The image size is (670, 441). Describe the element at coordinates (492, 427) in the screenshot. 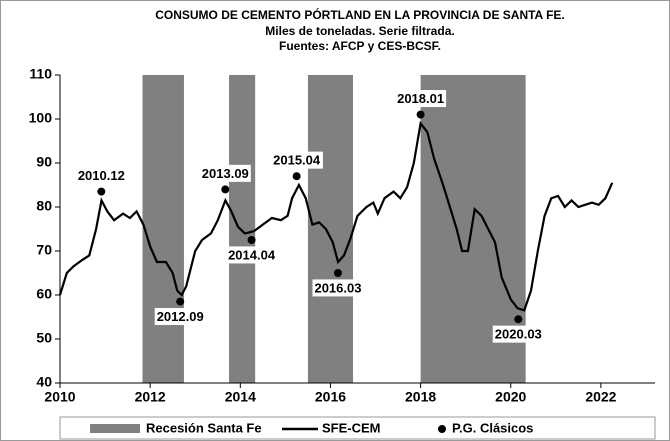

I see `legend-label: P.G. Clásicos` at that location.